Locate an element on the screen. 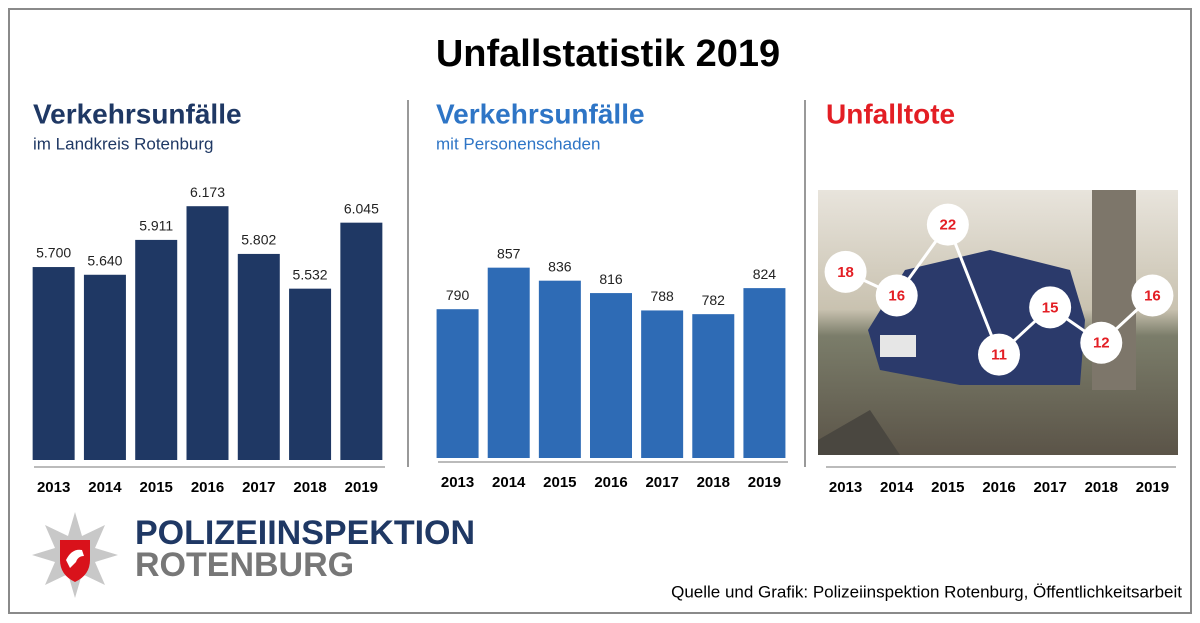  value-label: 5.911 is located at coordinates (156, 226).